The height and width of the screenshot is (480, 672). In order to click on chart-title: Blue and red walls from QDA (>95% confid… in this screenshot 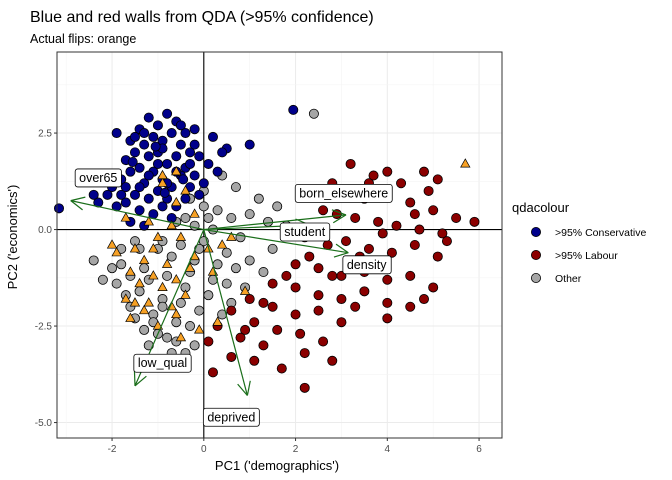, I will do `click(202, 17)`.